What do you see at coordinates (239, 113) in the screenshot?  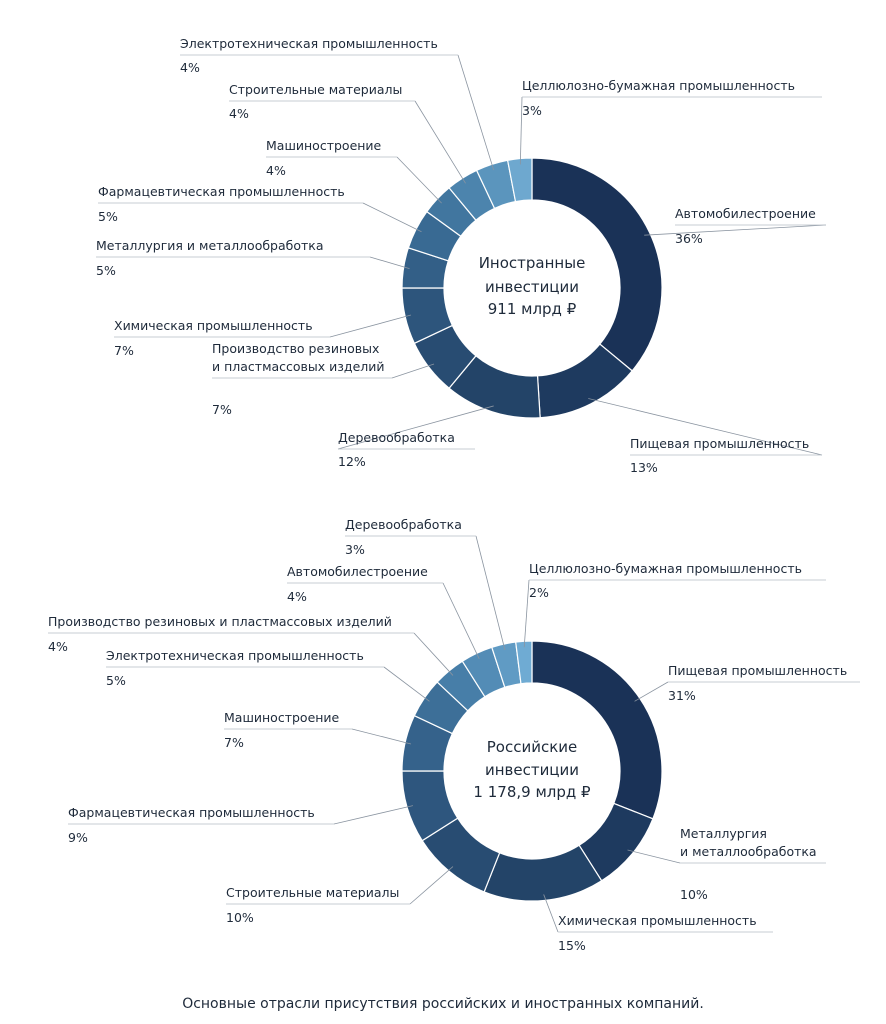 I see `slice-percent-0-8: 4%` at bounding box center [239, 113].